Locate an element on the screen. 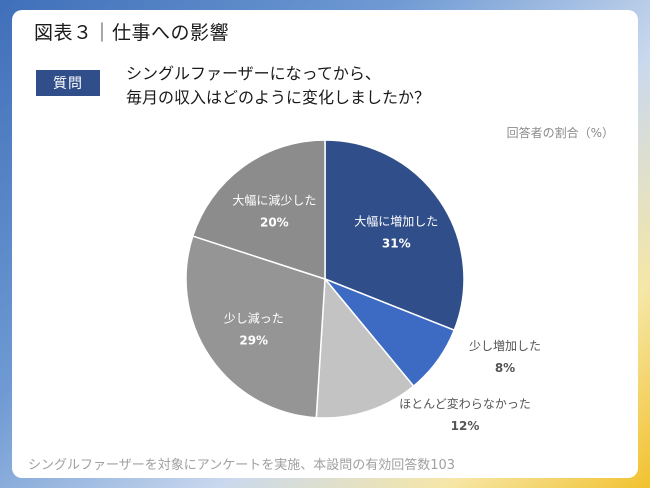  slice-value-label: 8% is located at coordinates (505, 368).